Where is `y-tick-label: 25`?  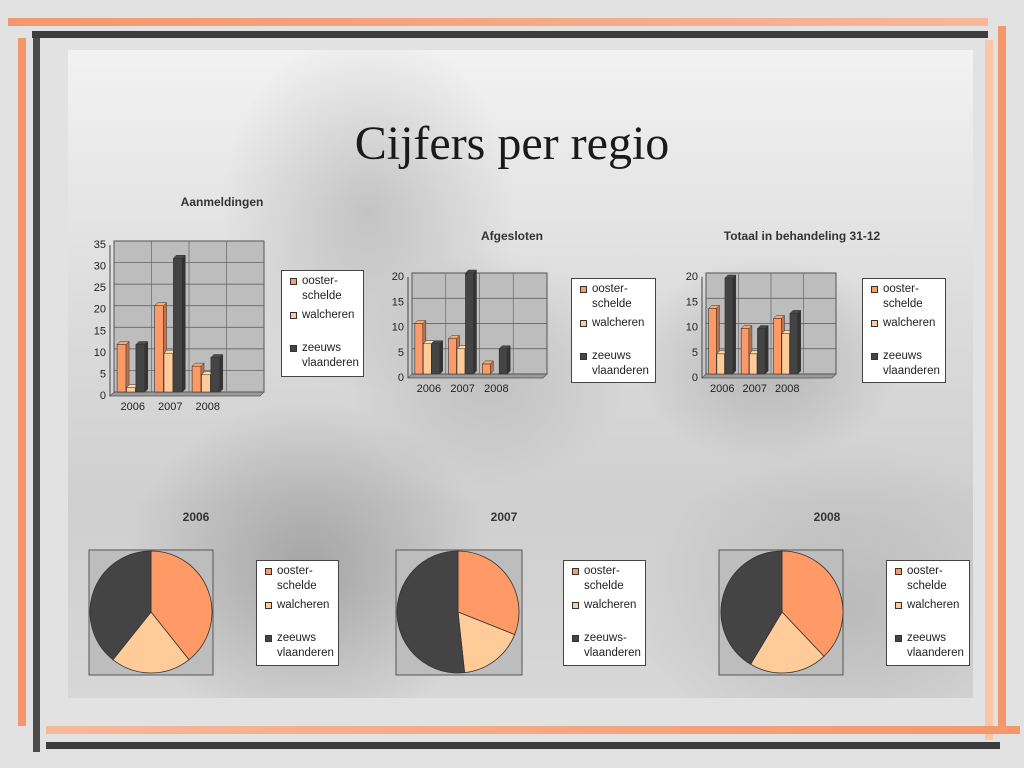 y-tick-label: 25 is located at coordinates (100, 288).